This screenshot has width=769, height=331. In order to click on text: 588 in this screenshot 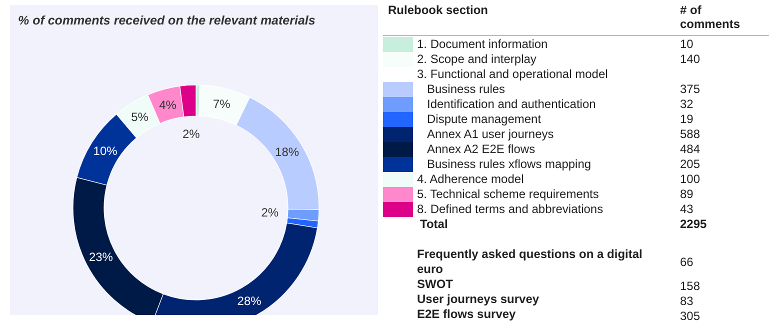, I will do `click(690, 134)`.